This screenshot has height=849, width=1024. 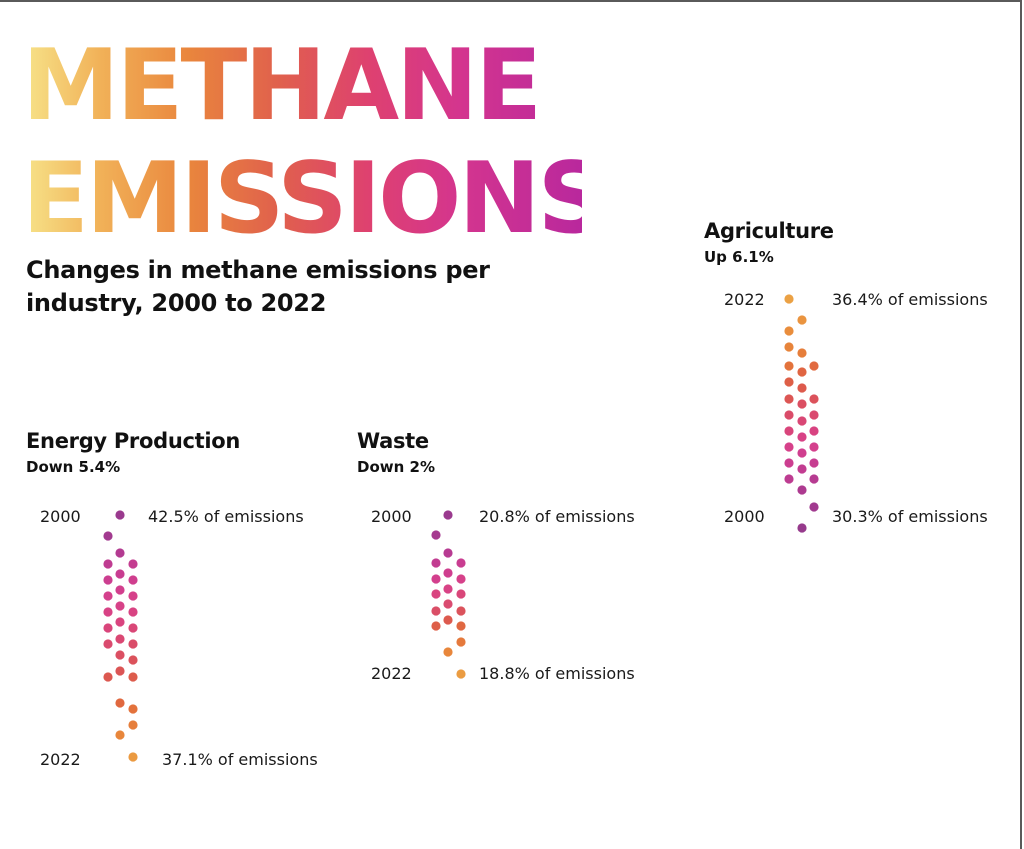 What do you see at coordinates (448, 594) in the screenshot?
I see `waste-dots` at bounding box center [448, 594].